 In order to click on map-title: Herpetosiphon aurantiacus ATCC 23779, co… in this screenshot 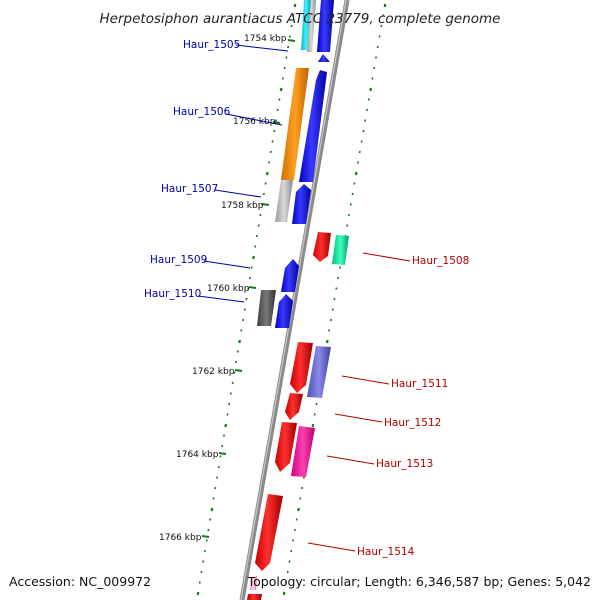, I will do `click(300, 19)`.